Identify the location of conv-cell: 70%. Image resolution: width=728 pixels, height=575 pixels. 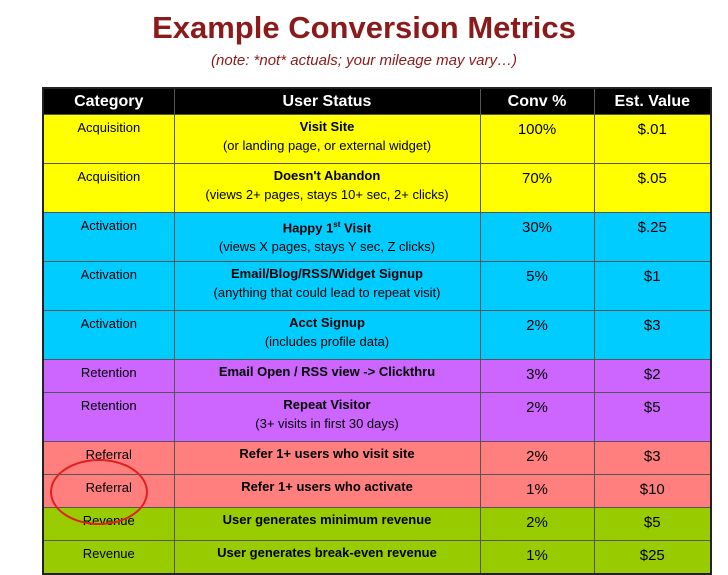
(537, 188).